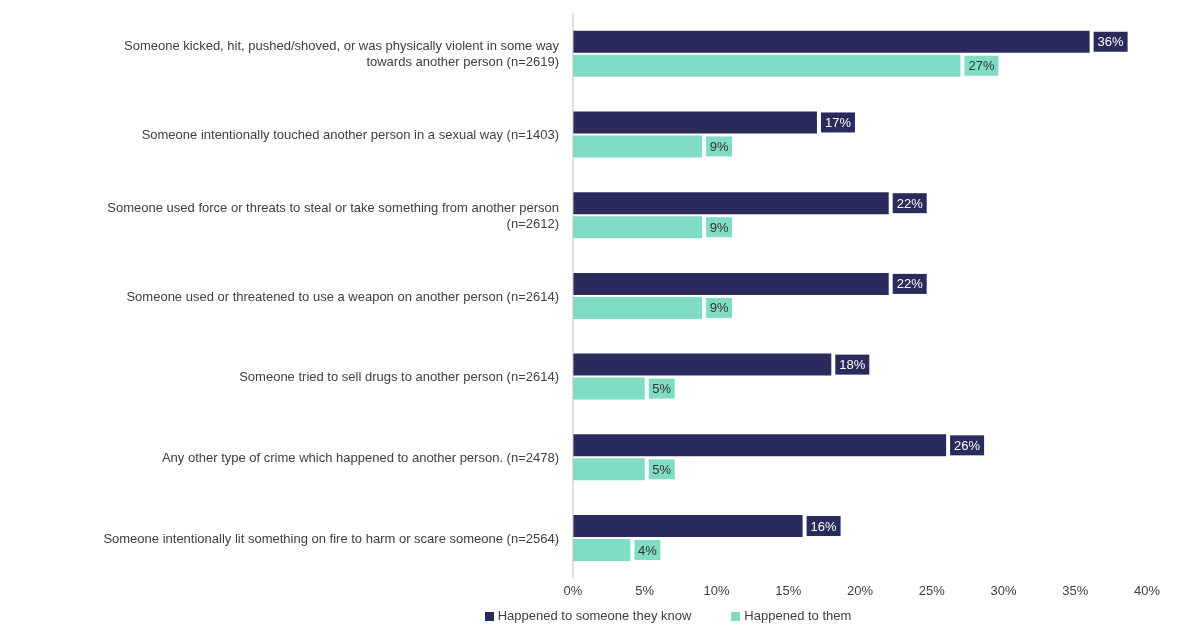 The image size is (1180, 637). What do you see at coordinates (981, 66) in the screenshot?
I see `data-label: 27%` at bounding box center [981, 66].